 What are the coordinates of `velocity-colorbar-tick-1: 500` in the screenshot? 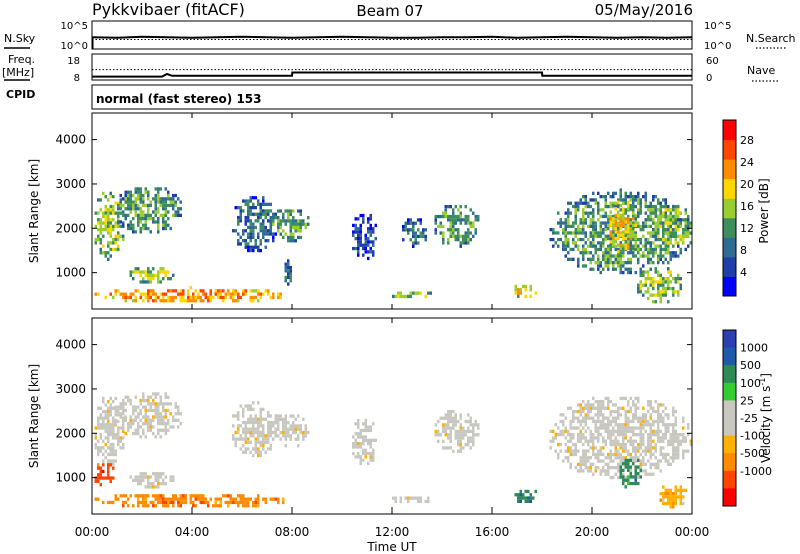 It's located at (750, 365).